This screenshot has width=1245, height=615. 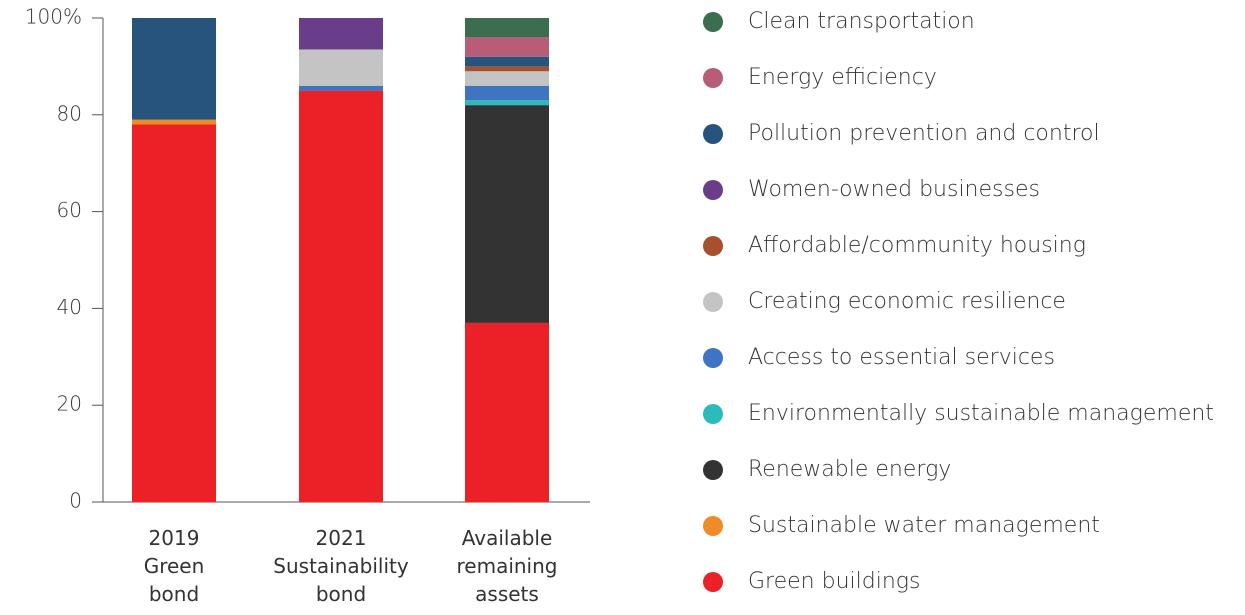 What do you see at coordinates (907, 301) in the screenshot?
I see `legend-label: Creating economic resilience` at bounding box center [907, 301].